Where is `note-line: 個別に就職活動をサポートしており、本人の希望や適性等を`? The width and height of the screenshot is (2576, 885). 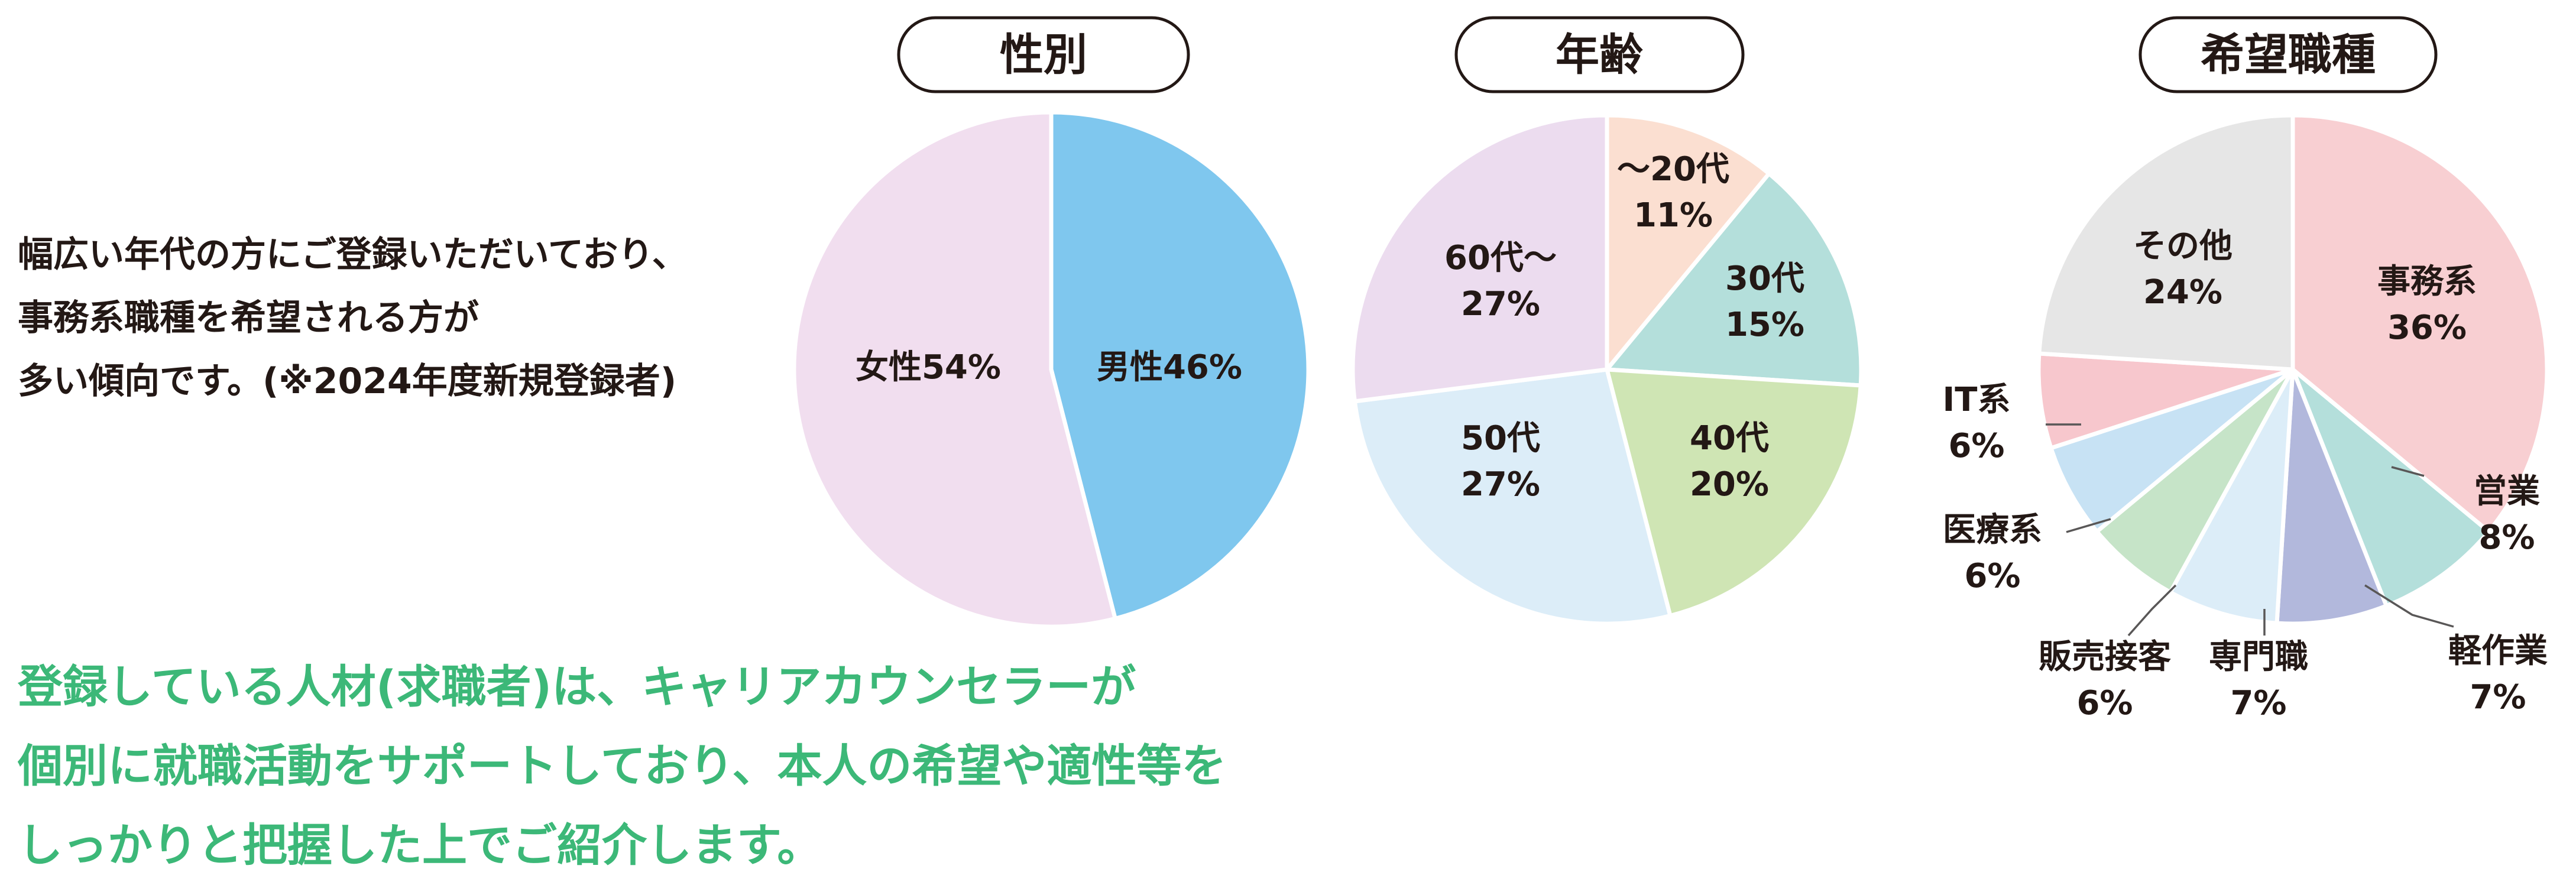
note-line: 個別に就職活動をサポートしており、本人の希望や適性等を is located at coordinates (622, 766).